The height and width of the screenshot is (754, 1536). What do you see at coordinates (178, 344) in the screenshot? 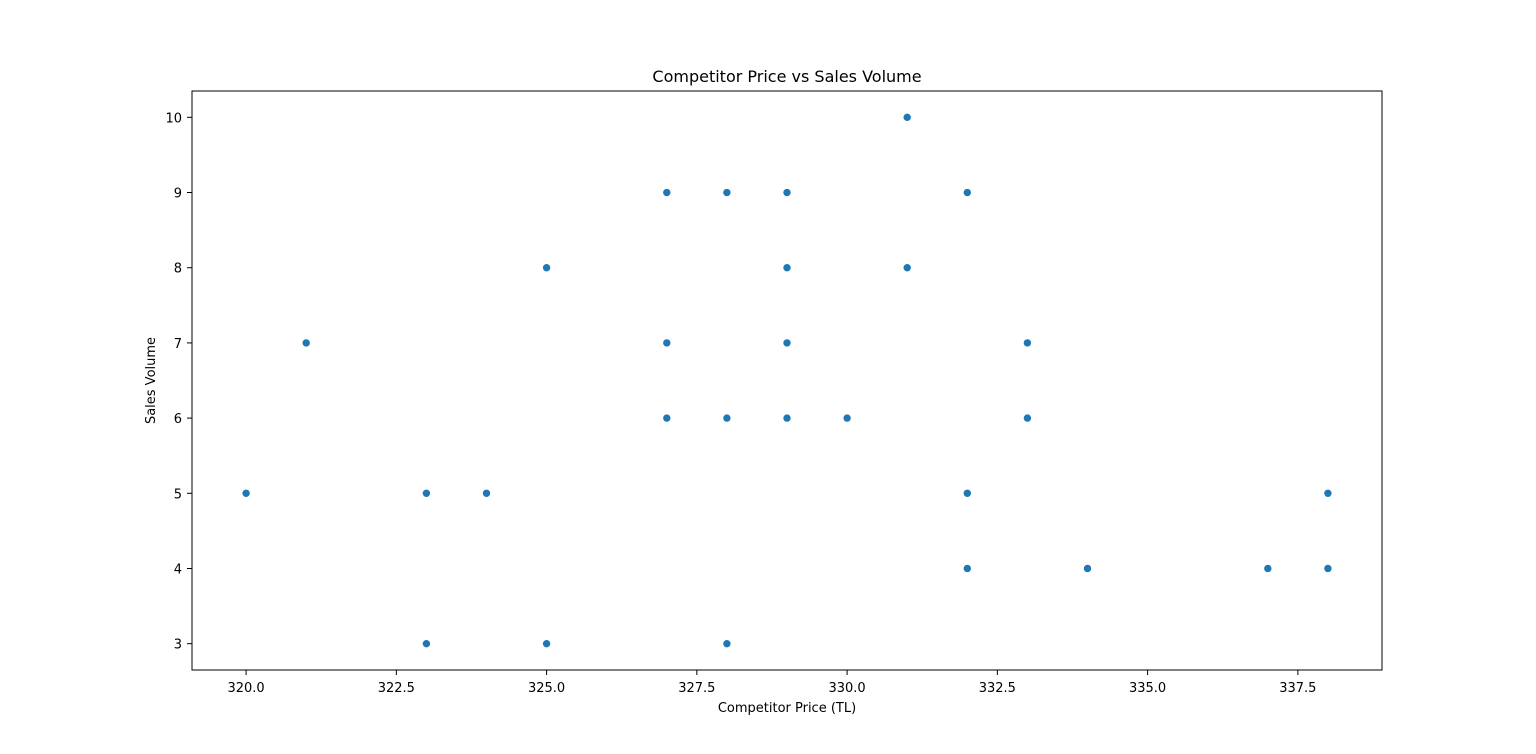
I see `y-tick-label: 7` at bounding box center [178, 344].